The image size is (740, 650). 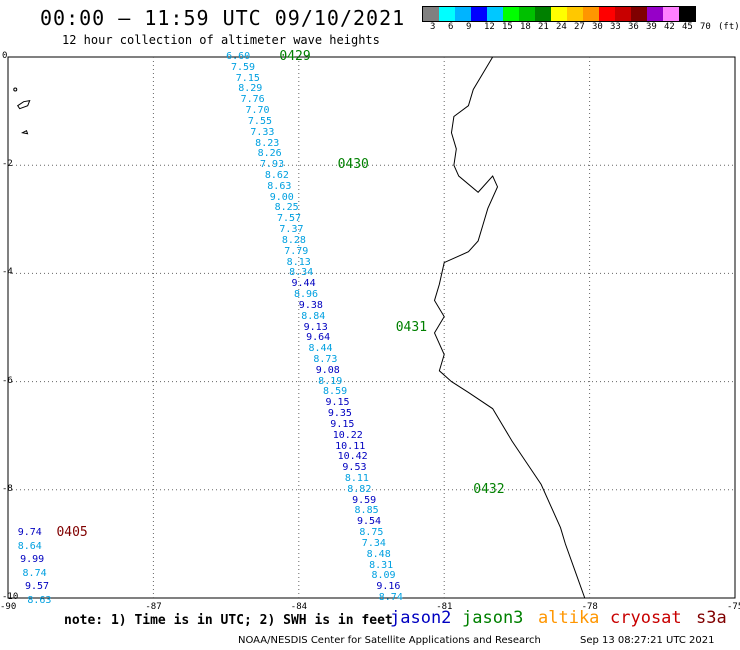 What do you see at coordinates (451, 27) in the screenshot?
I see `colorbar-tick-label: 6` at bounding box center [451, 27].